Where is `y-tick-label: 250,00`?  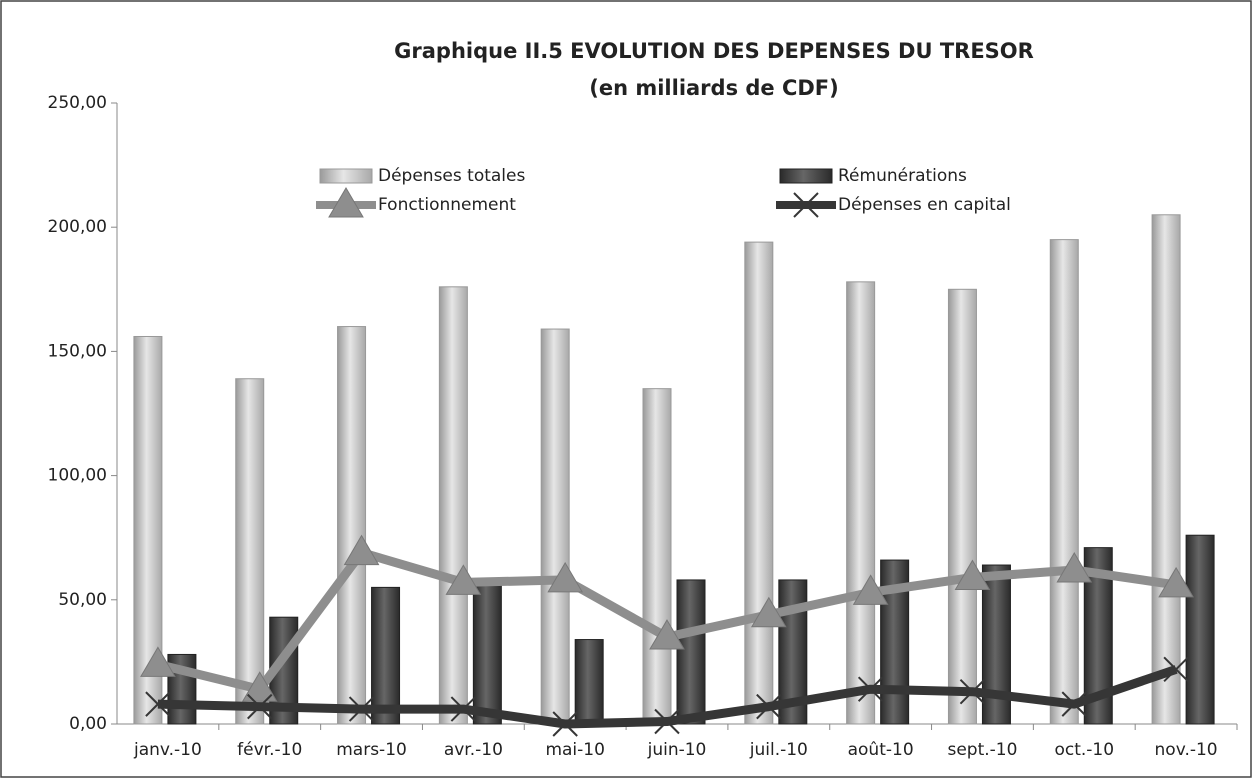
y-tick-label: 250,00 is located at coordinates (77, 103).